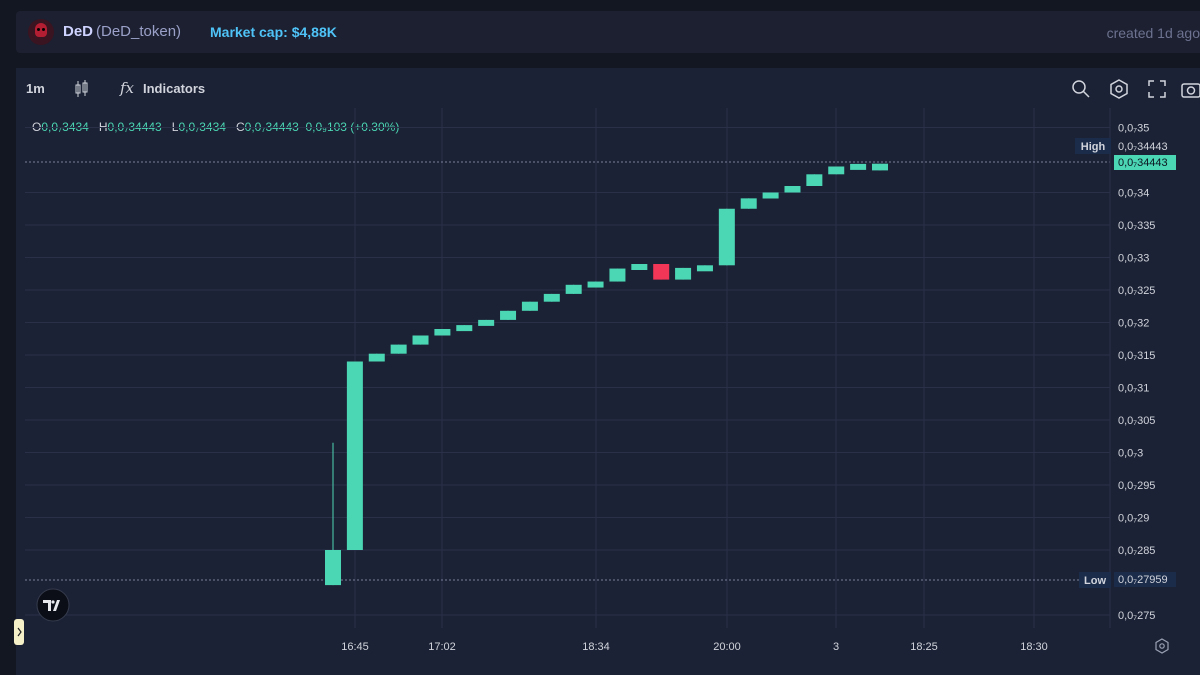  What do you see at coordinates (1136, 421) in the screenshot?
I see `y-tick-label: 0,0₇305` at bounding box center [1136, 421].